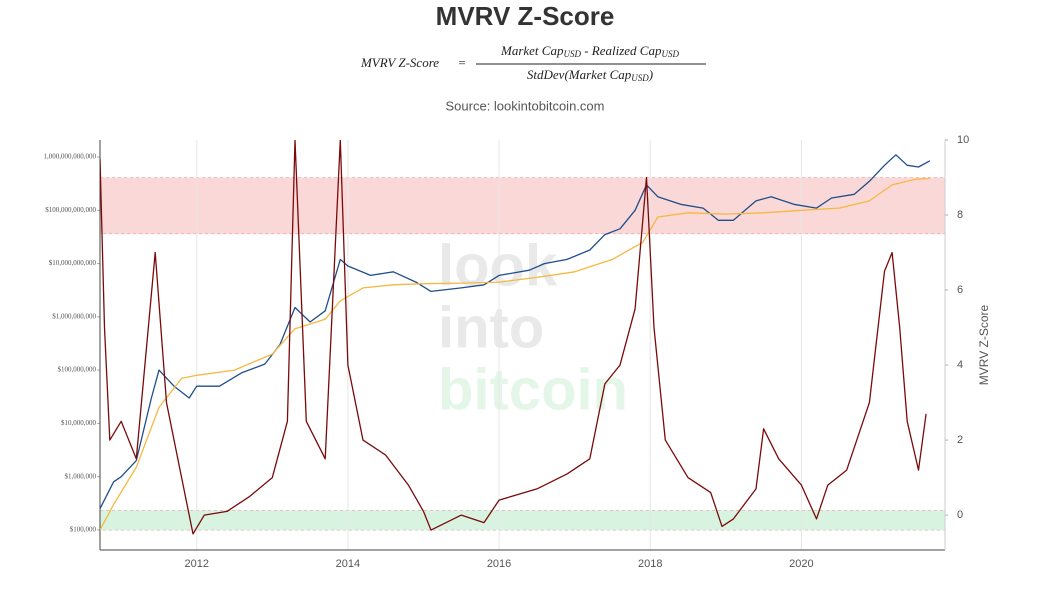  I want to click on y2-tick-label: 6, so click(960, 290).